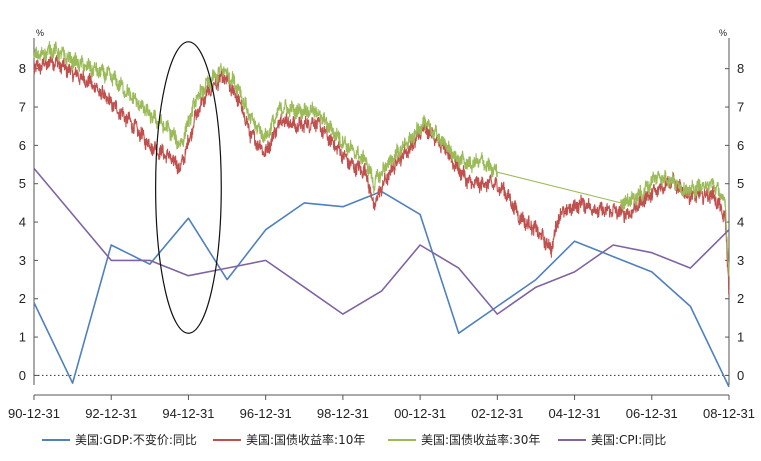 The image size is (761, 461). What do you see at coordinates (28, 222) in the screenshot?
I see `y-axis-left: 0 1 2 3 4 5 6 7 8` at bounding box center [28, 222].